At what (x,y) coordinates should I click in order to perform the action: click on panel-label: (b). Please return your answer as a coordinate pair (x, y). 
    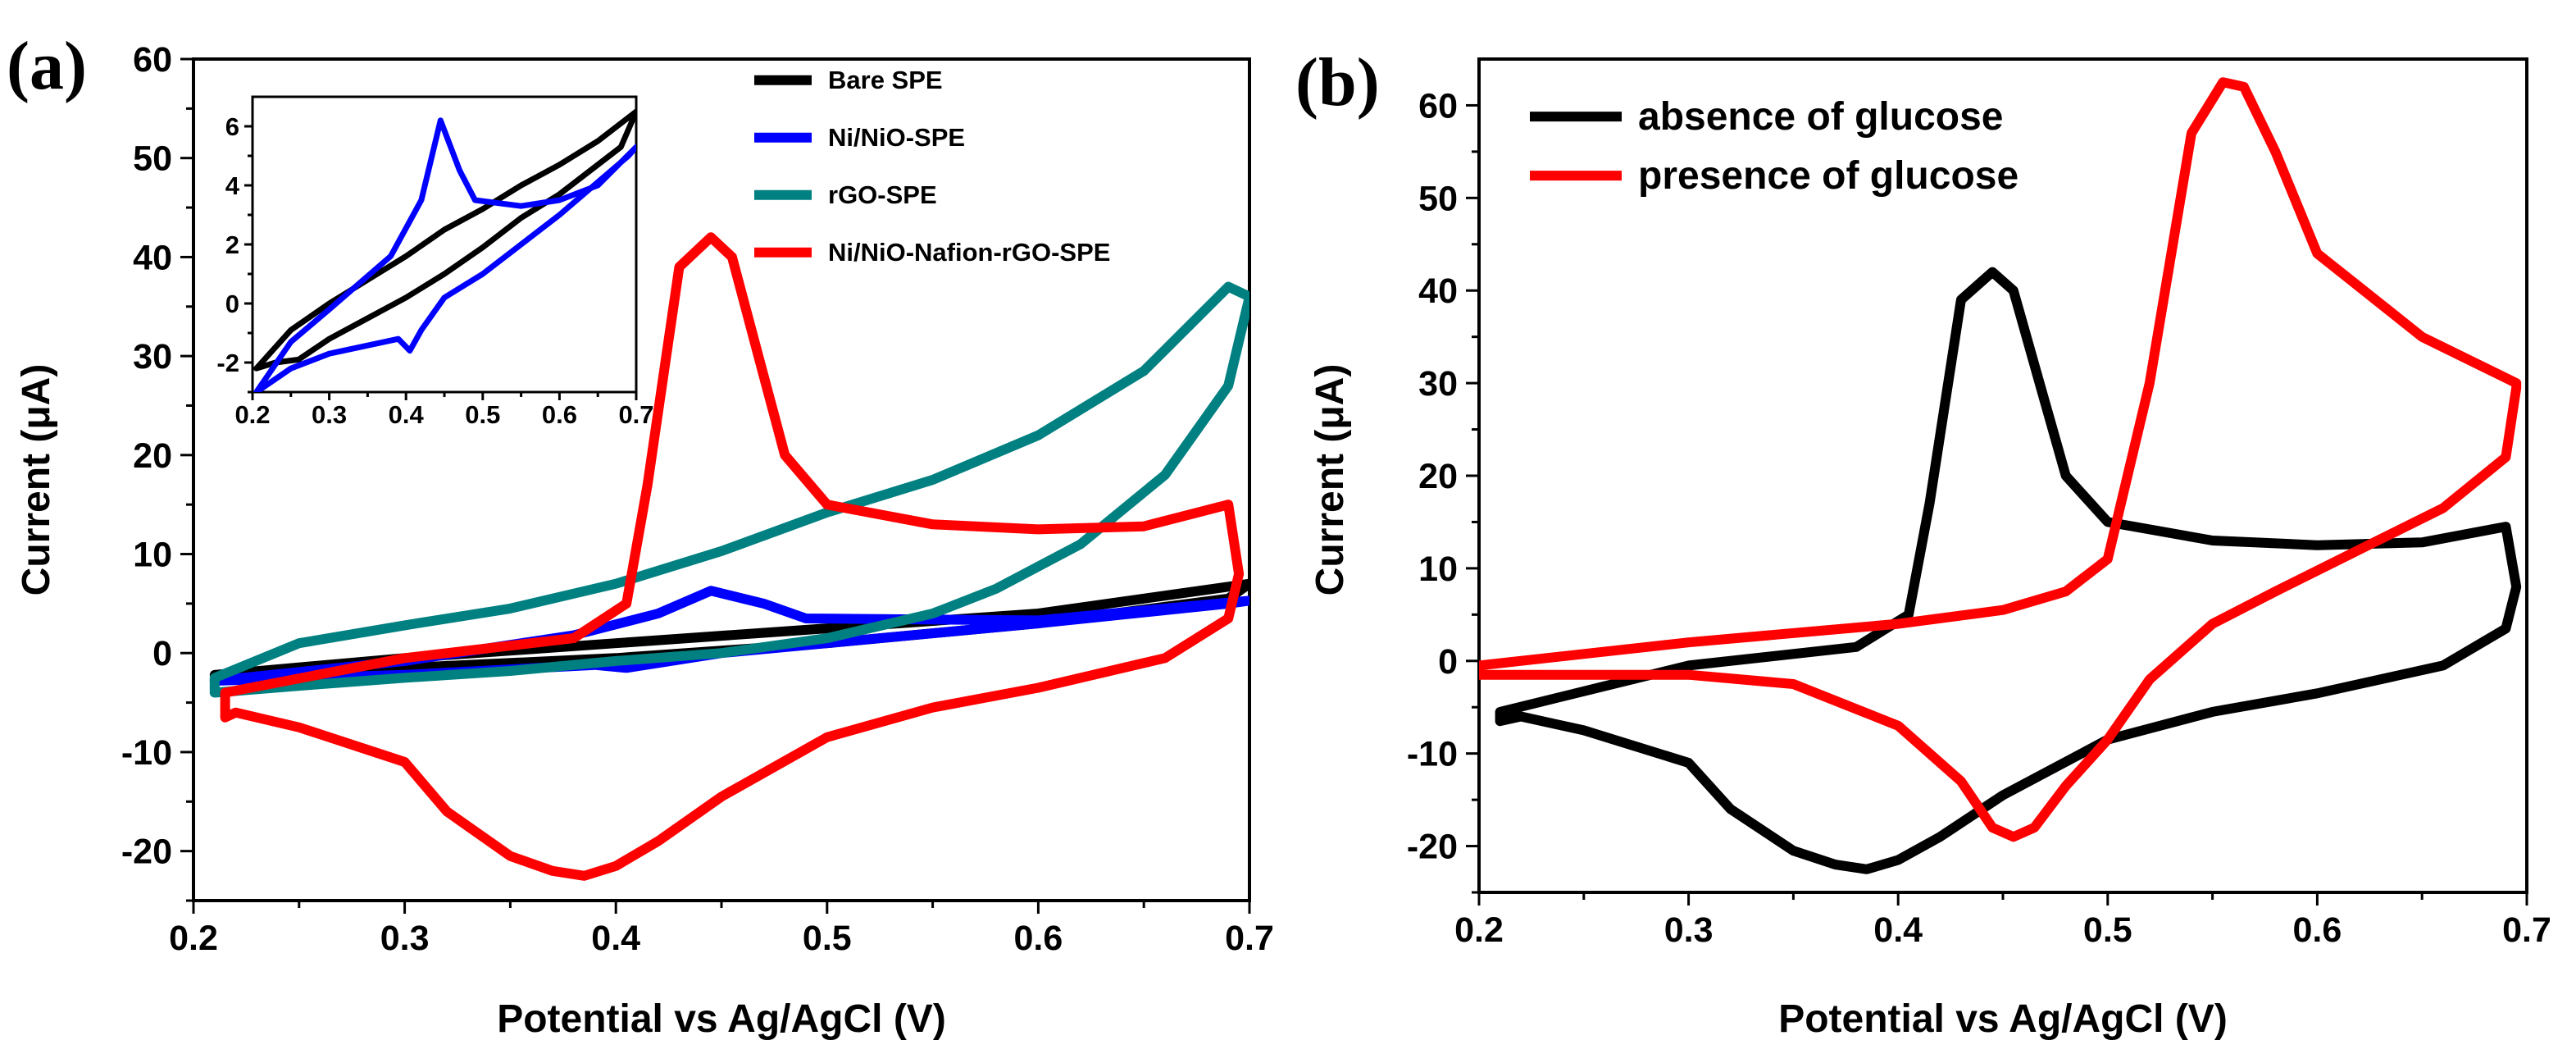
    Looking at the image, I should click on (1337, 82).